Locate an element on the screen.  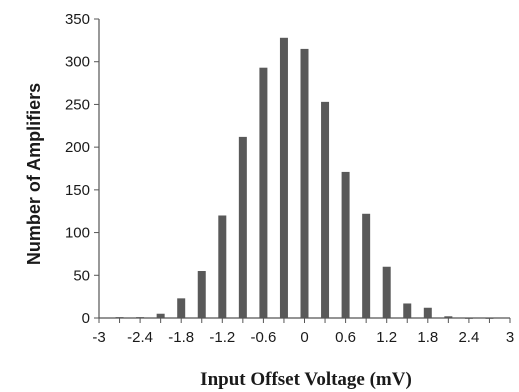
x-tick-label: -1.8 is located at coordinates (181, 337).